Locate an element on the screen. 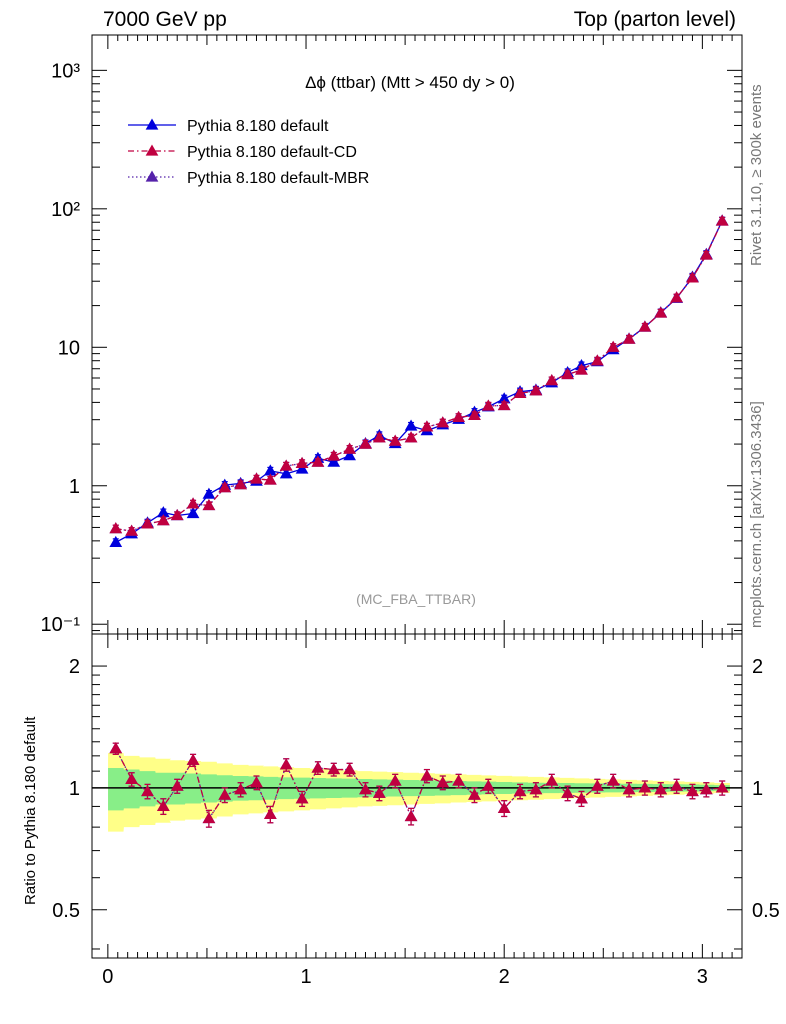  legend-entry: Pythia 8.180 default-CD is located at coordinates (242, 152).